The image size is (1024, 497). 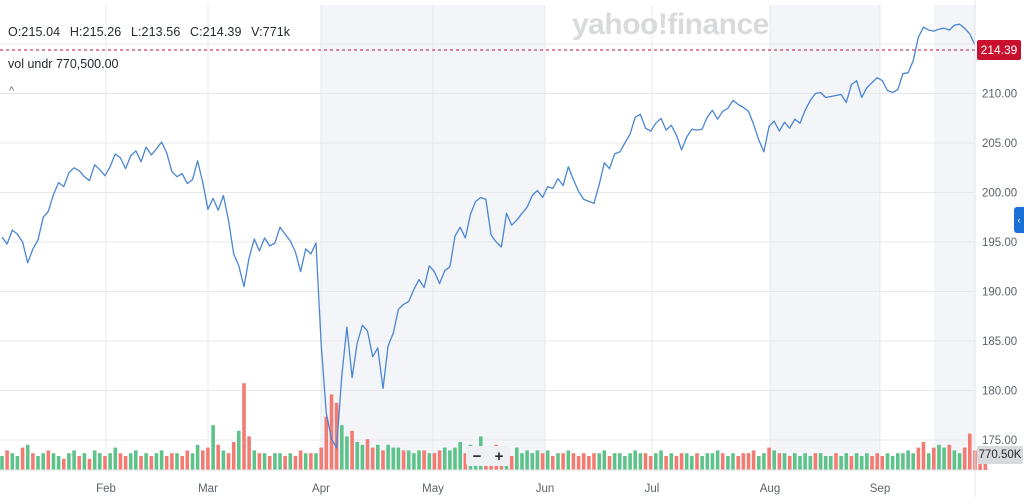 What do you see at coordinates (880, 489) in the screenshot?
I see `x-tick-label: Sep` at bounding box center [880, 489].